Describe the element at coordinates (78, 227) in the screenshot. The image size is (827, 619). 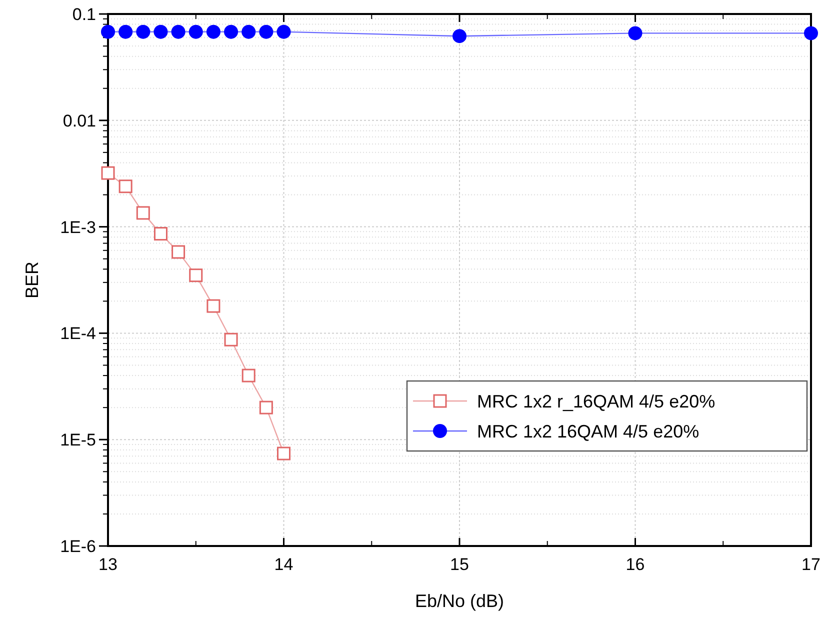
I see `y-tick-label: 1E-3` at that location.